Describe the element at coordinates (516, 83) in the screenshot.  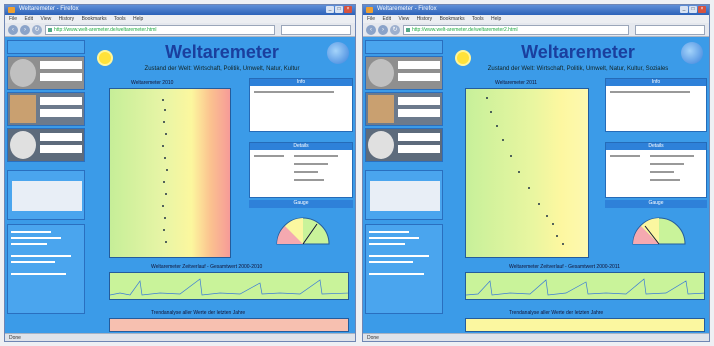
I see `chart-title: Weltaremeter 2011` at that location.